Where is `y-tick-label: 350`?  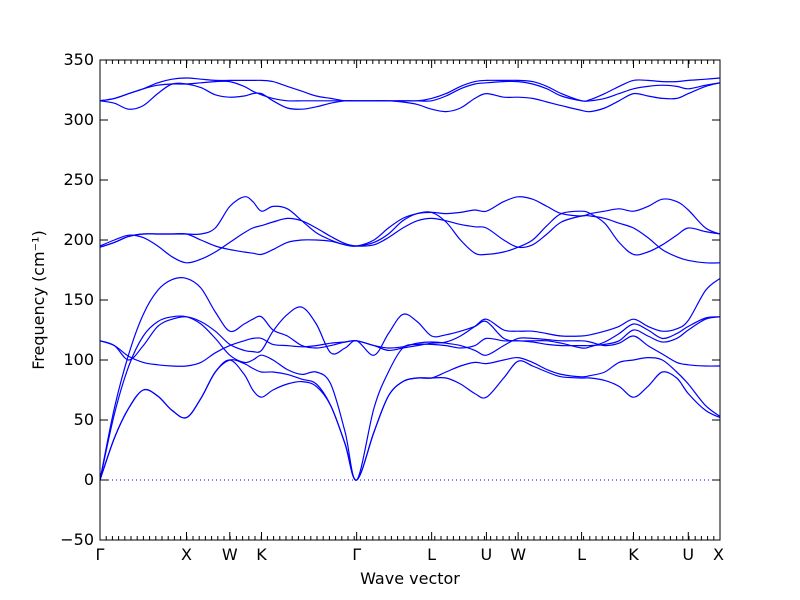 y-tick-label: 350 is located at coordinates (78, 59).